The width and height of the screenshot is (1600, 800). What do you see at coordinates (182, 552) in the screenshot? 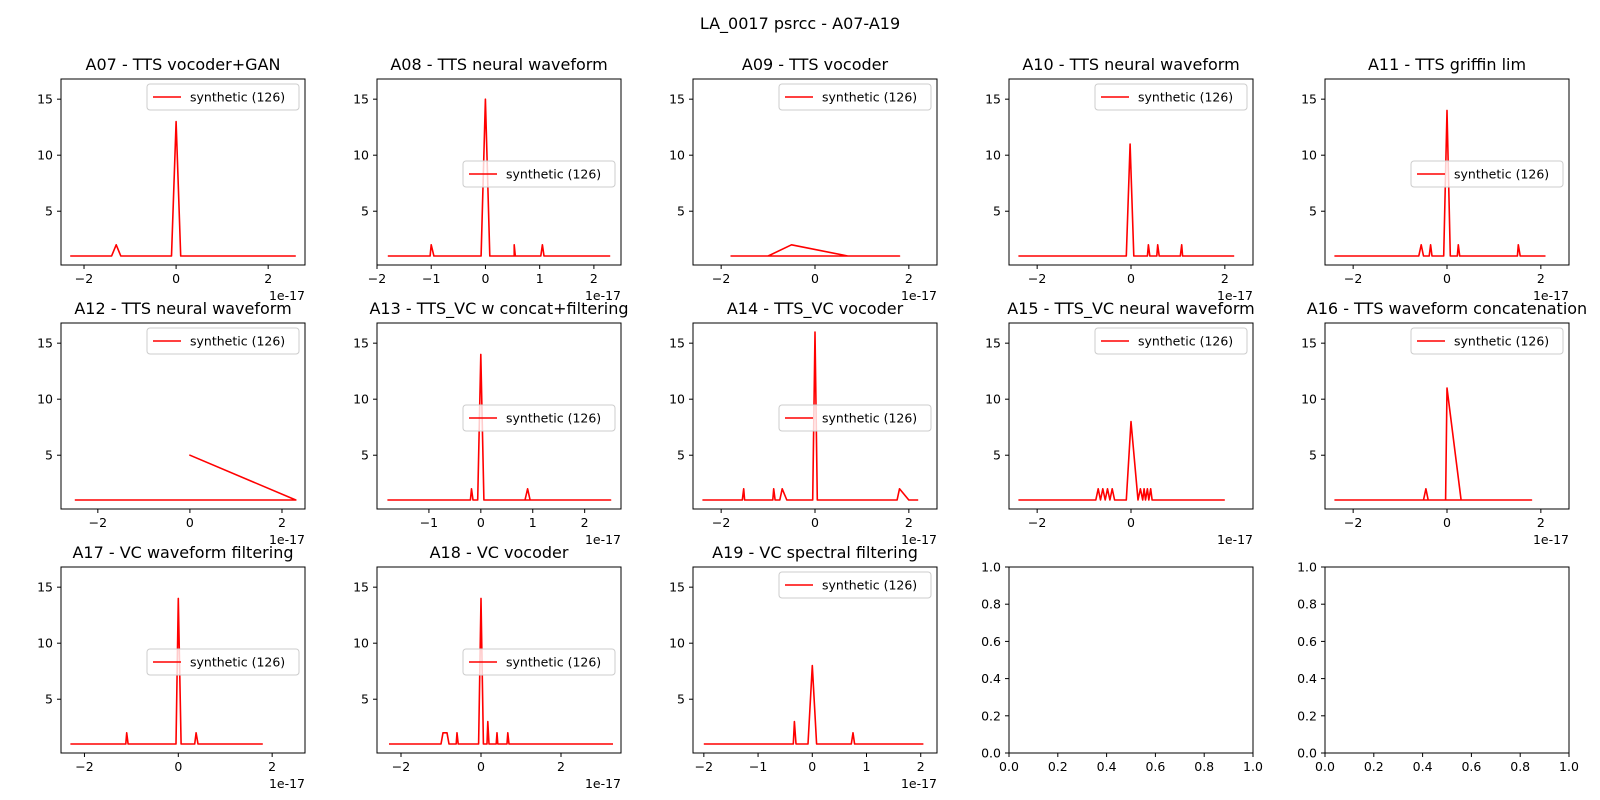
I see `subplot-title: A17 - VC waveform filtering` at bounding box center [182, 552].